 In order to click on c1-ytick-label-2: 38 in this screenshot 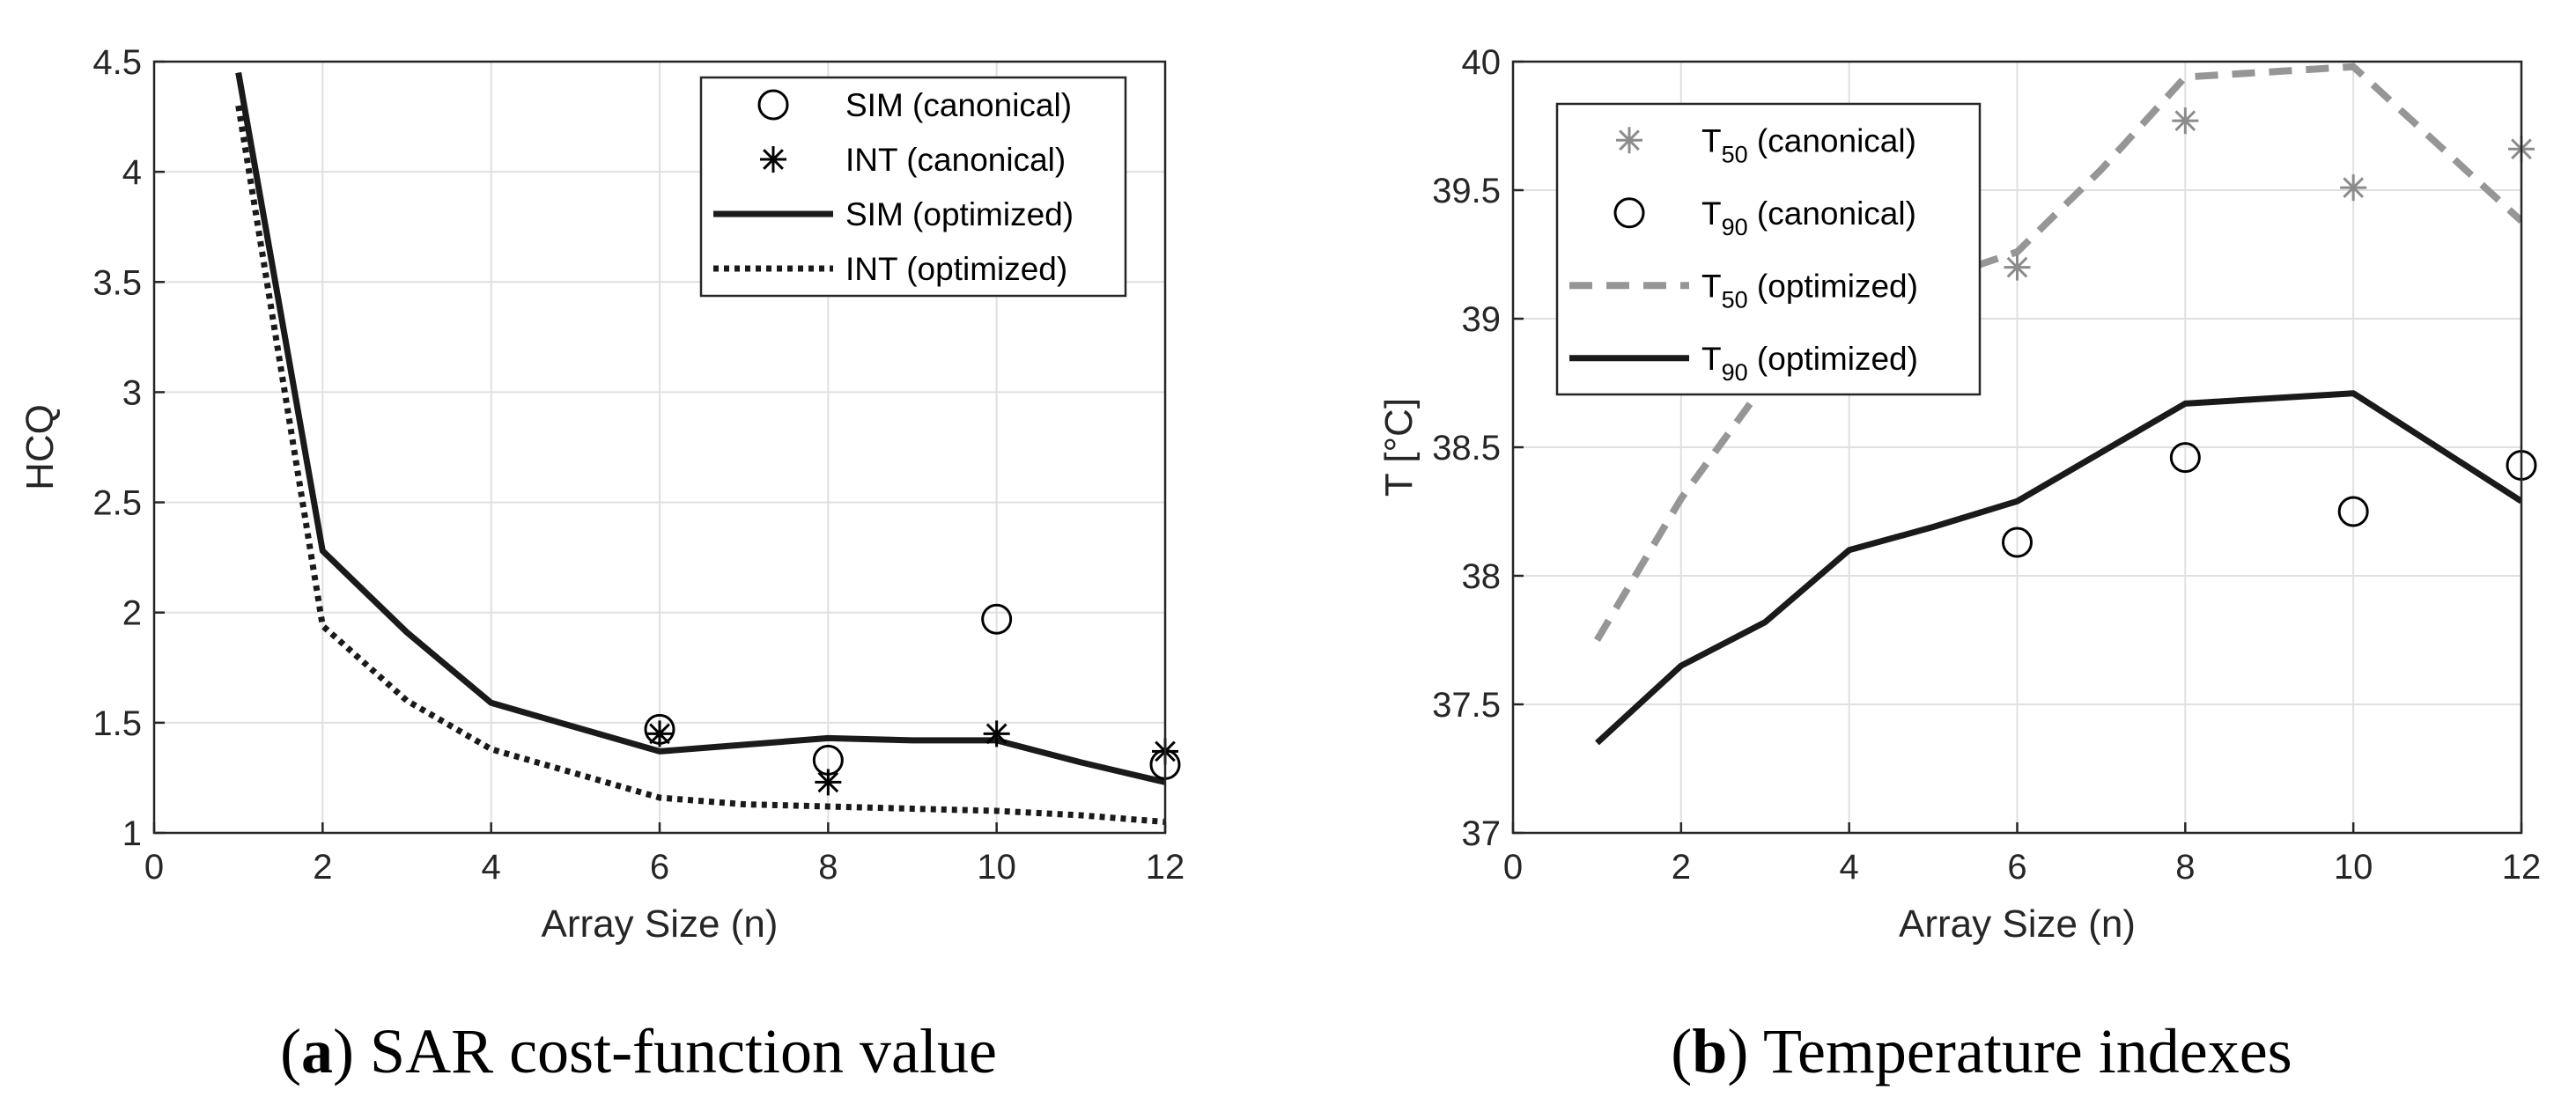, I will do `click(1482, 576)`.